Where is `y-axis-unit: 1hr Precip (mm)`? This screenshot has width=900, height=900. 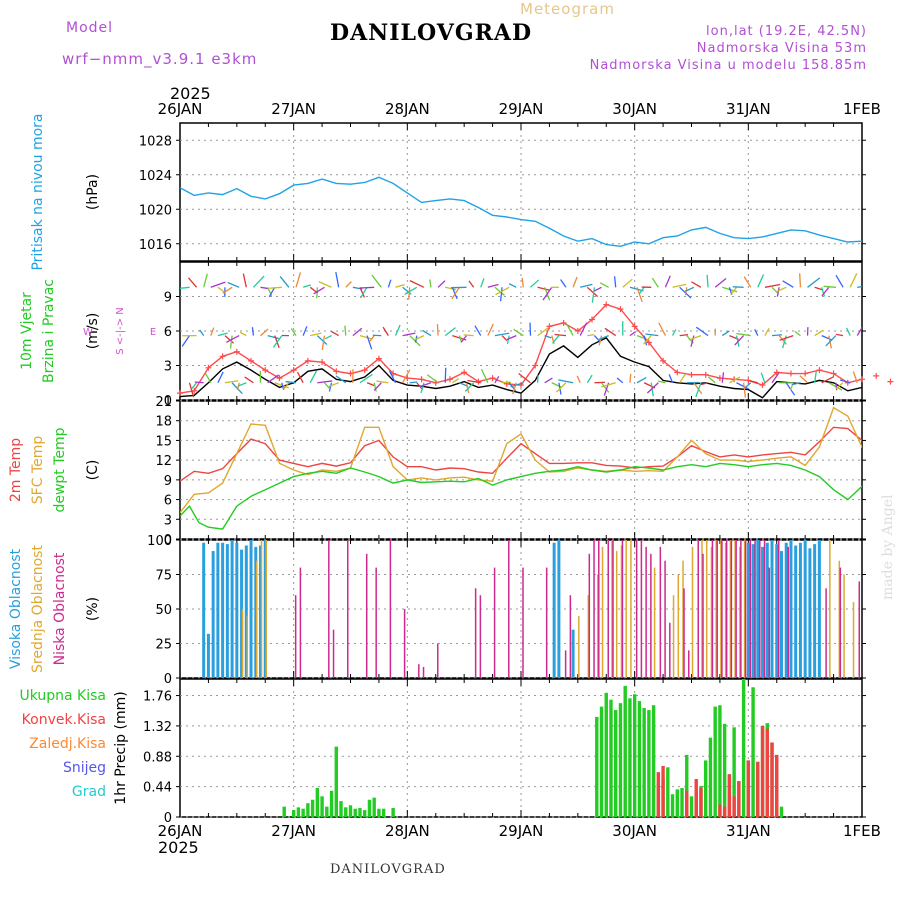
y-axis-unit: 1hr Precip (mm) is located at coordinates (121, 747).